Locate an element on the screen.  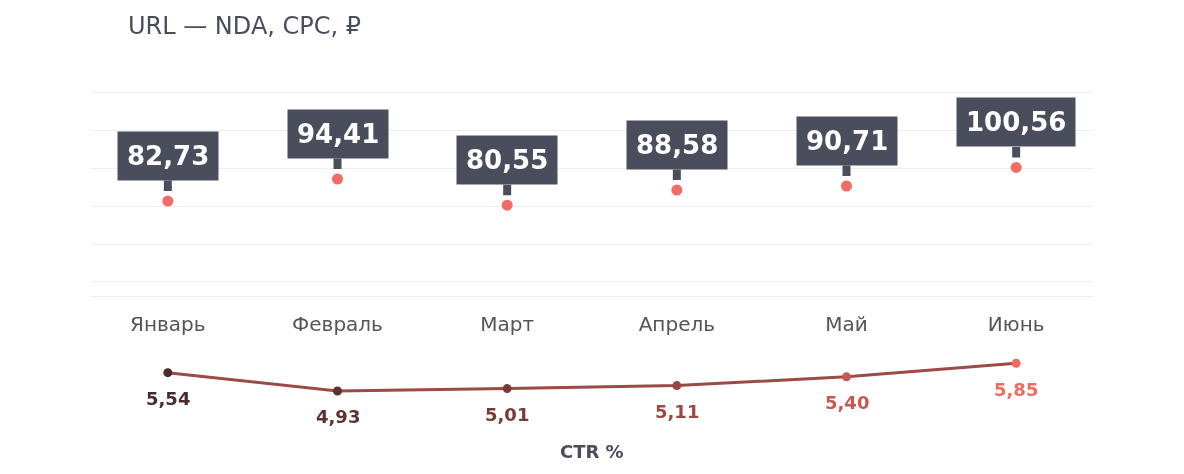
data-label: 5,85 is located at coordinates (1016, 389).